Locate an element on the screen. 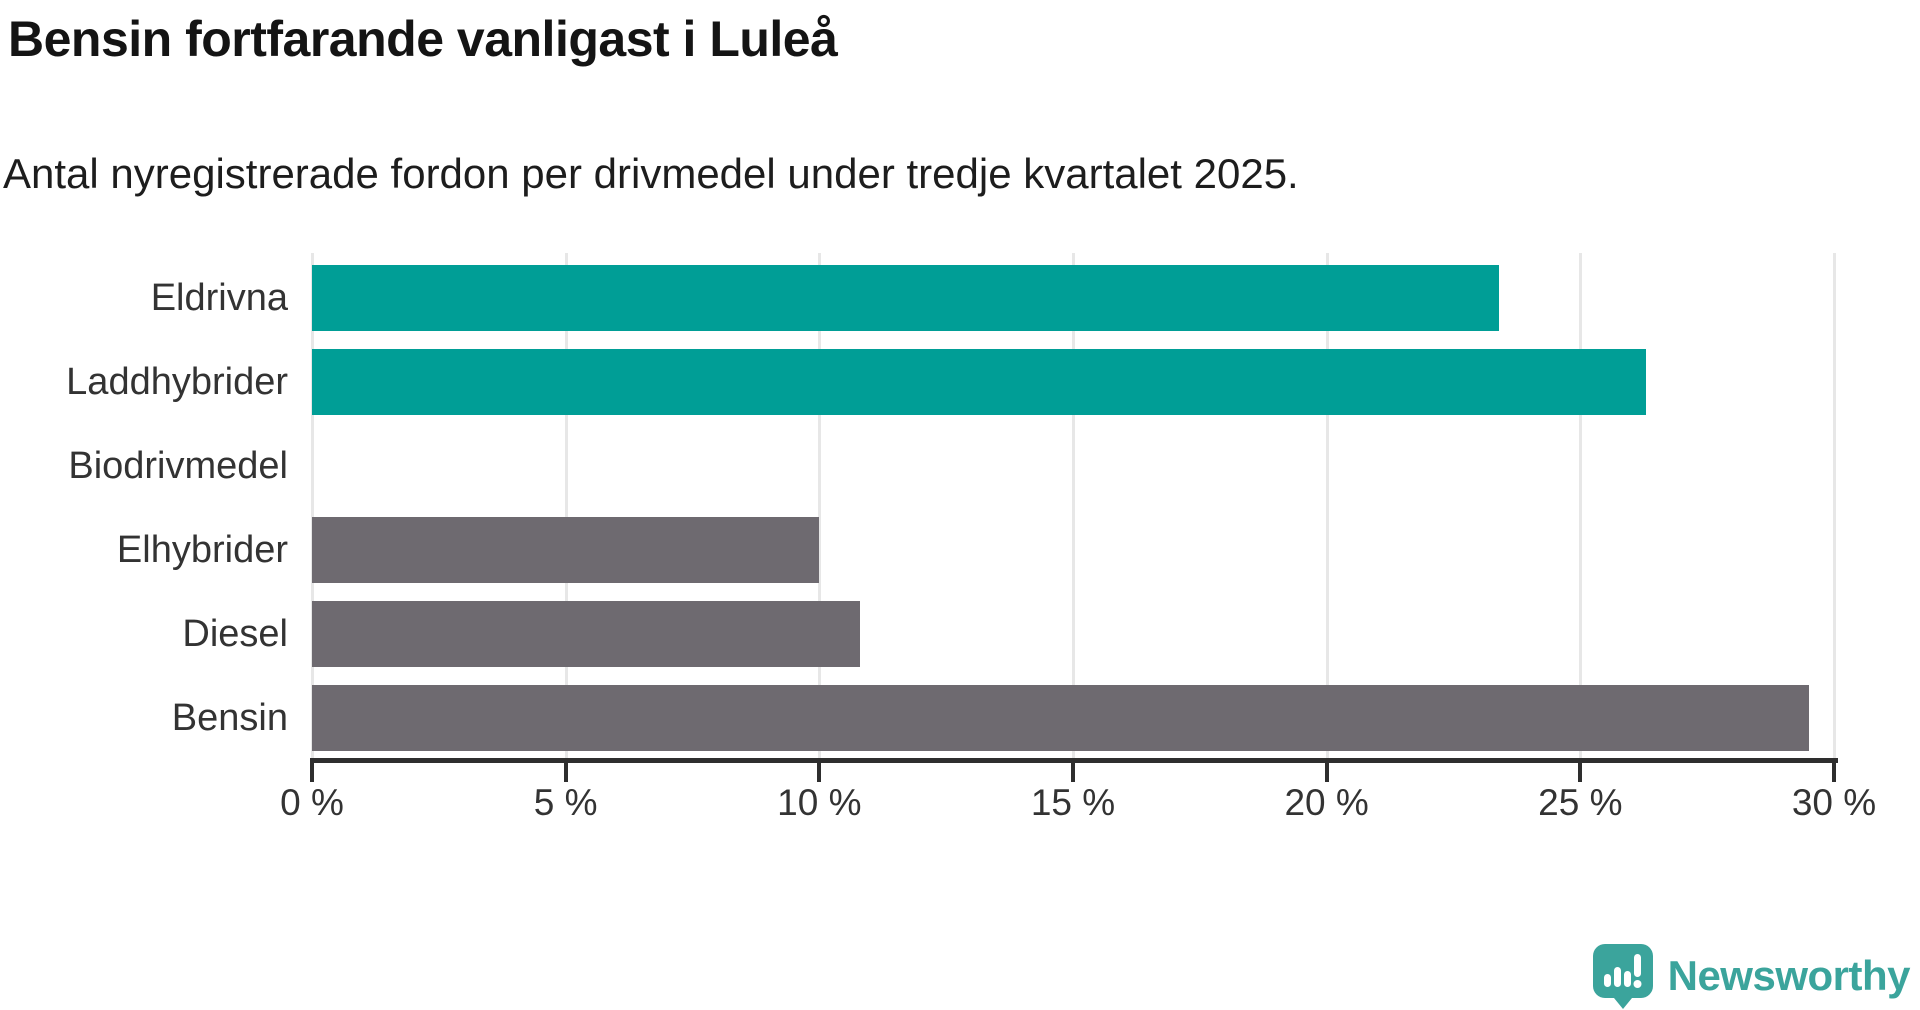  bar-elhybrider is located at coordinates (565, 550).